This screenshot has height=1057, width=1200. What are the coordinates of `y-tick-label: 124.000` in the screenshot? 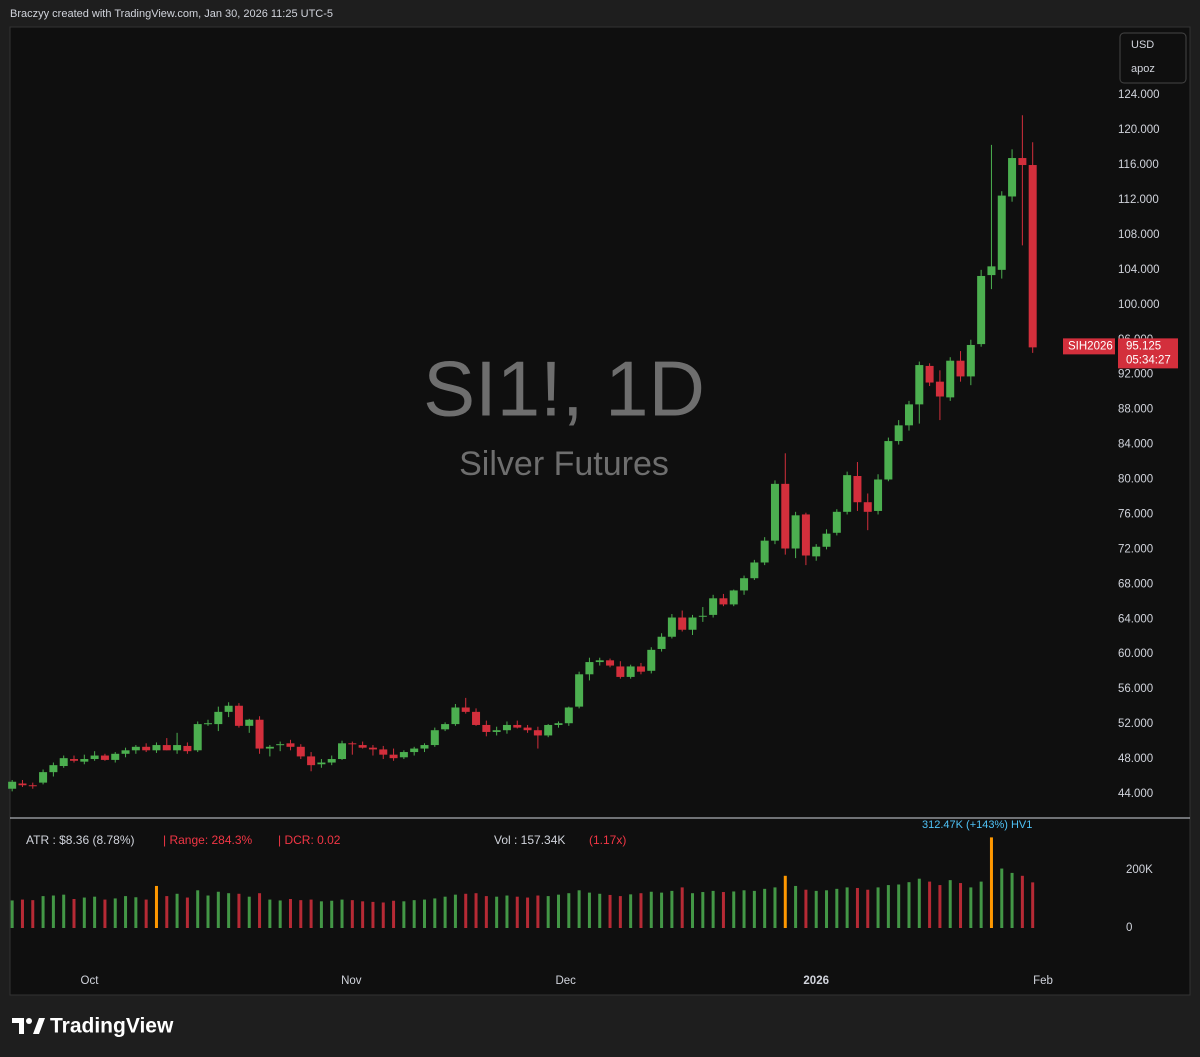 It's located at (1139, 95).